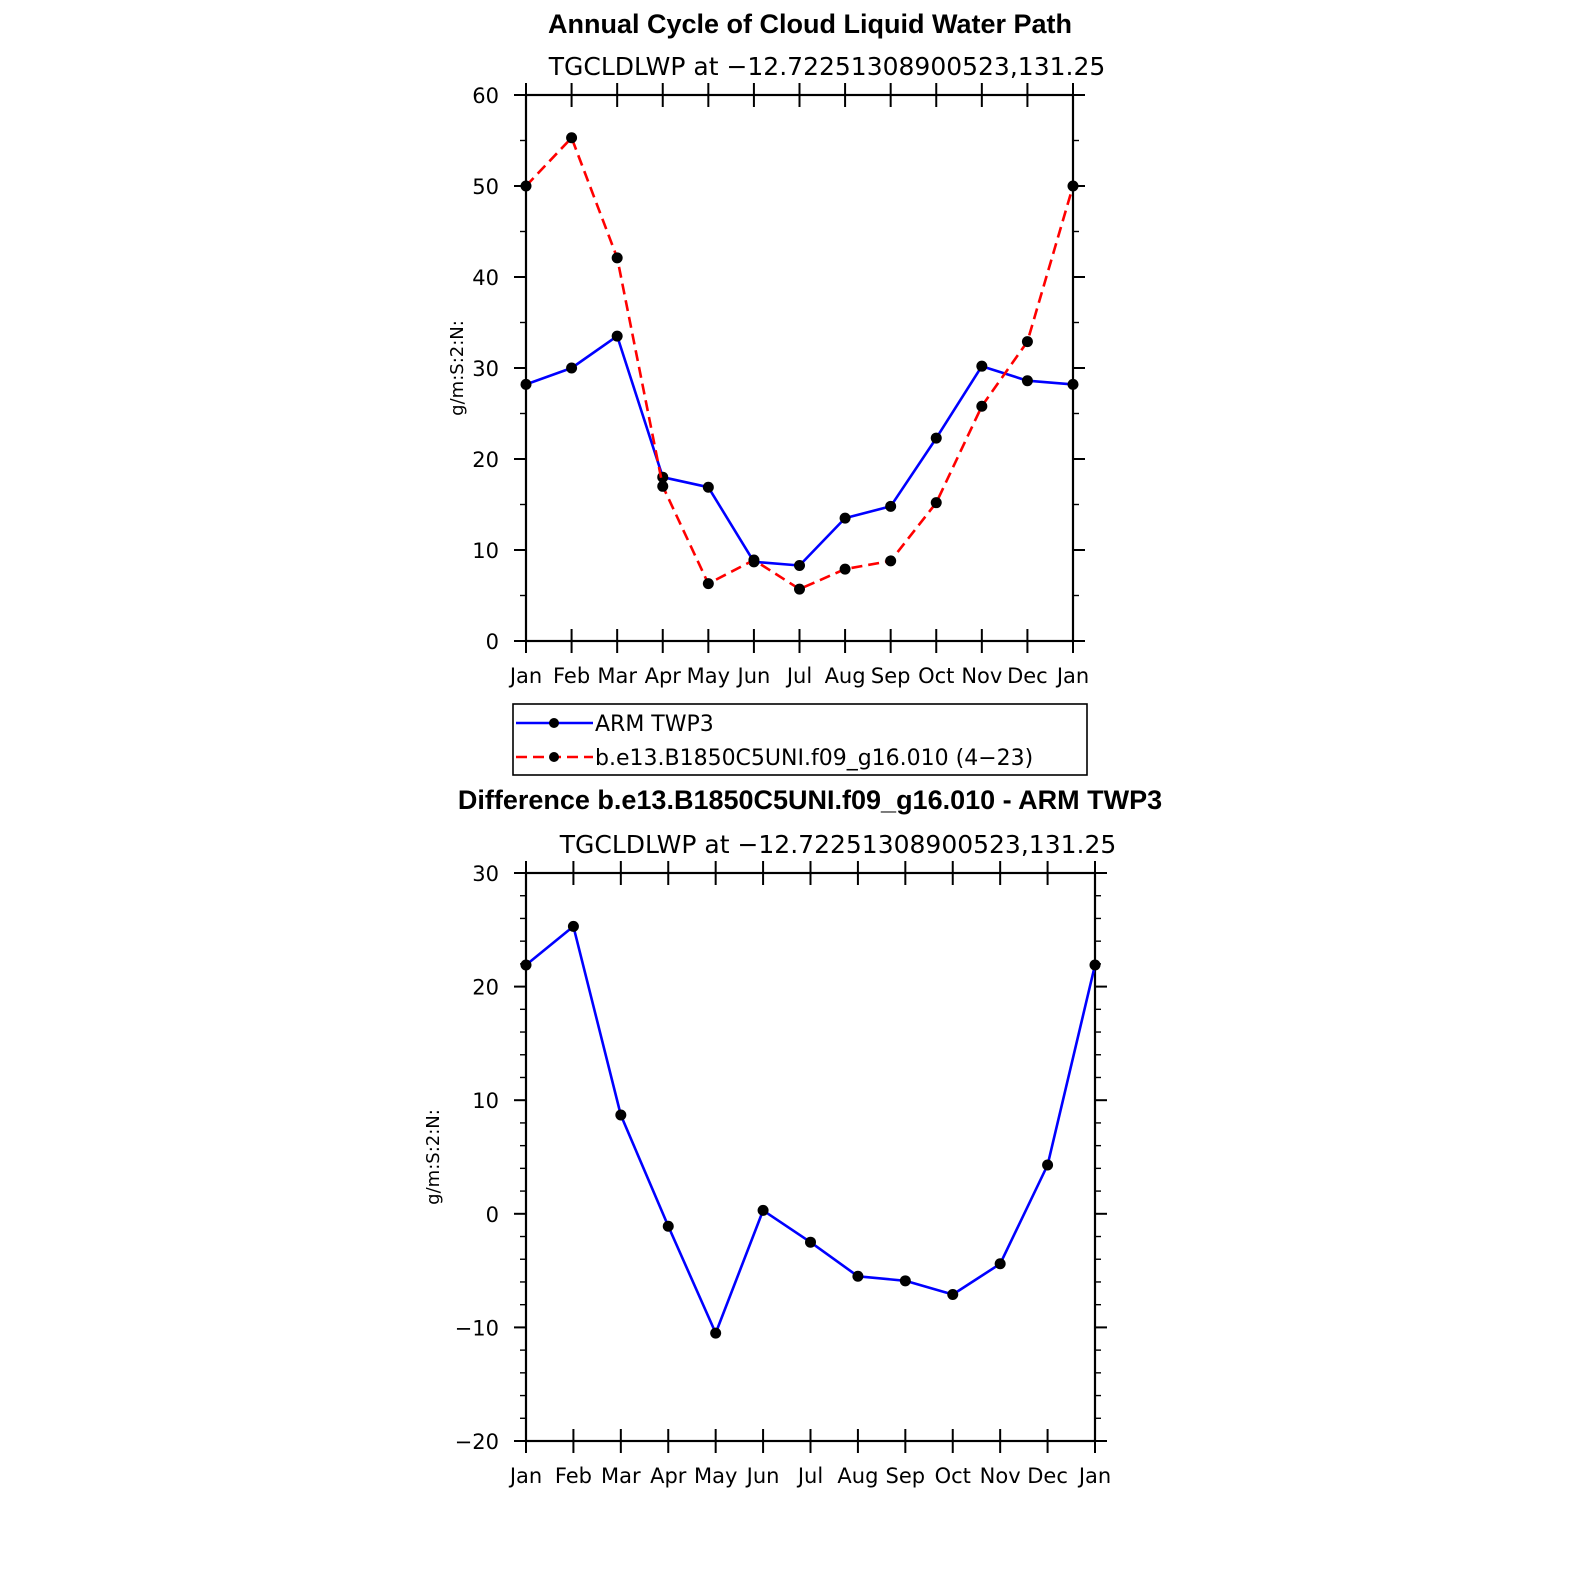  Describe the element at coordinates (485, 278) in the screenshot. I see `y-tick-label: 40` at that location.